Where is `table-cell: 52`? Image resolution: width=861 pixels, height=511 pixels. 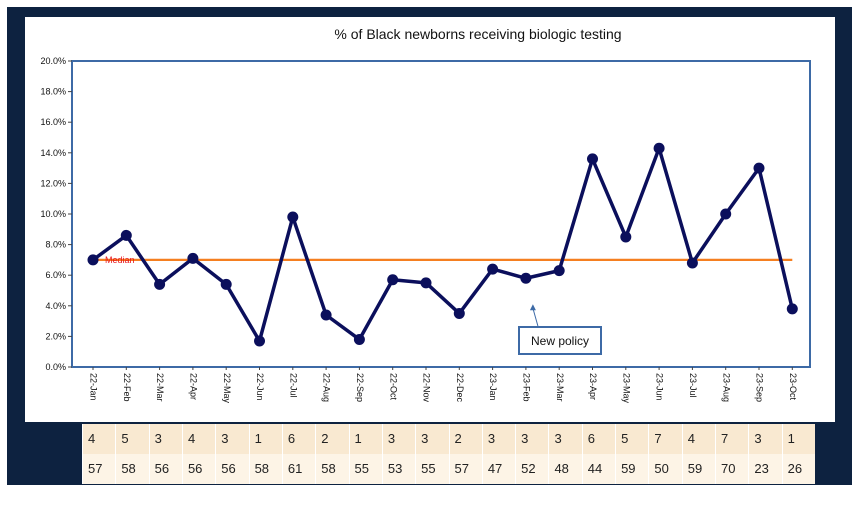
table-cell: 52 is located at coordinates (531, 469).